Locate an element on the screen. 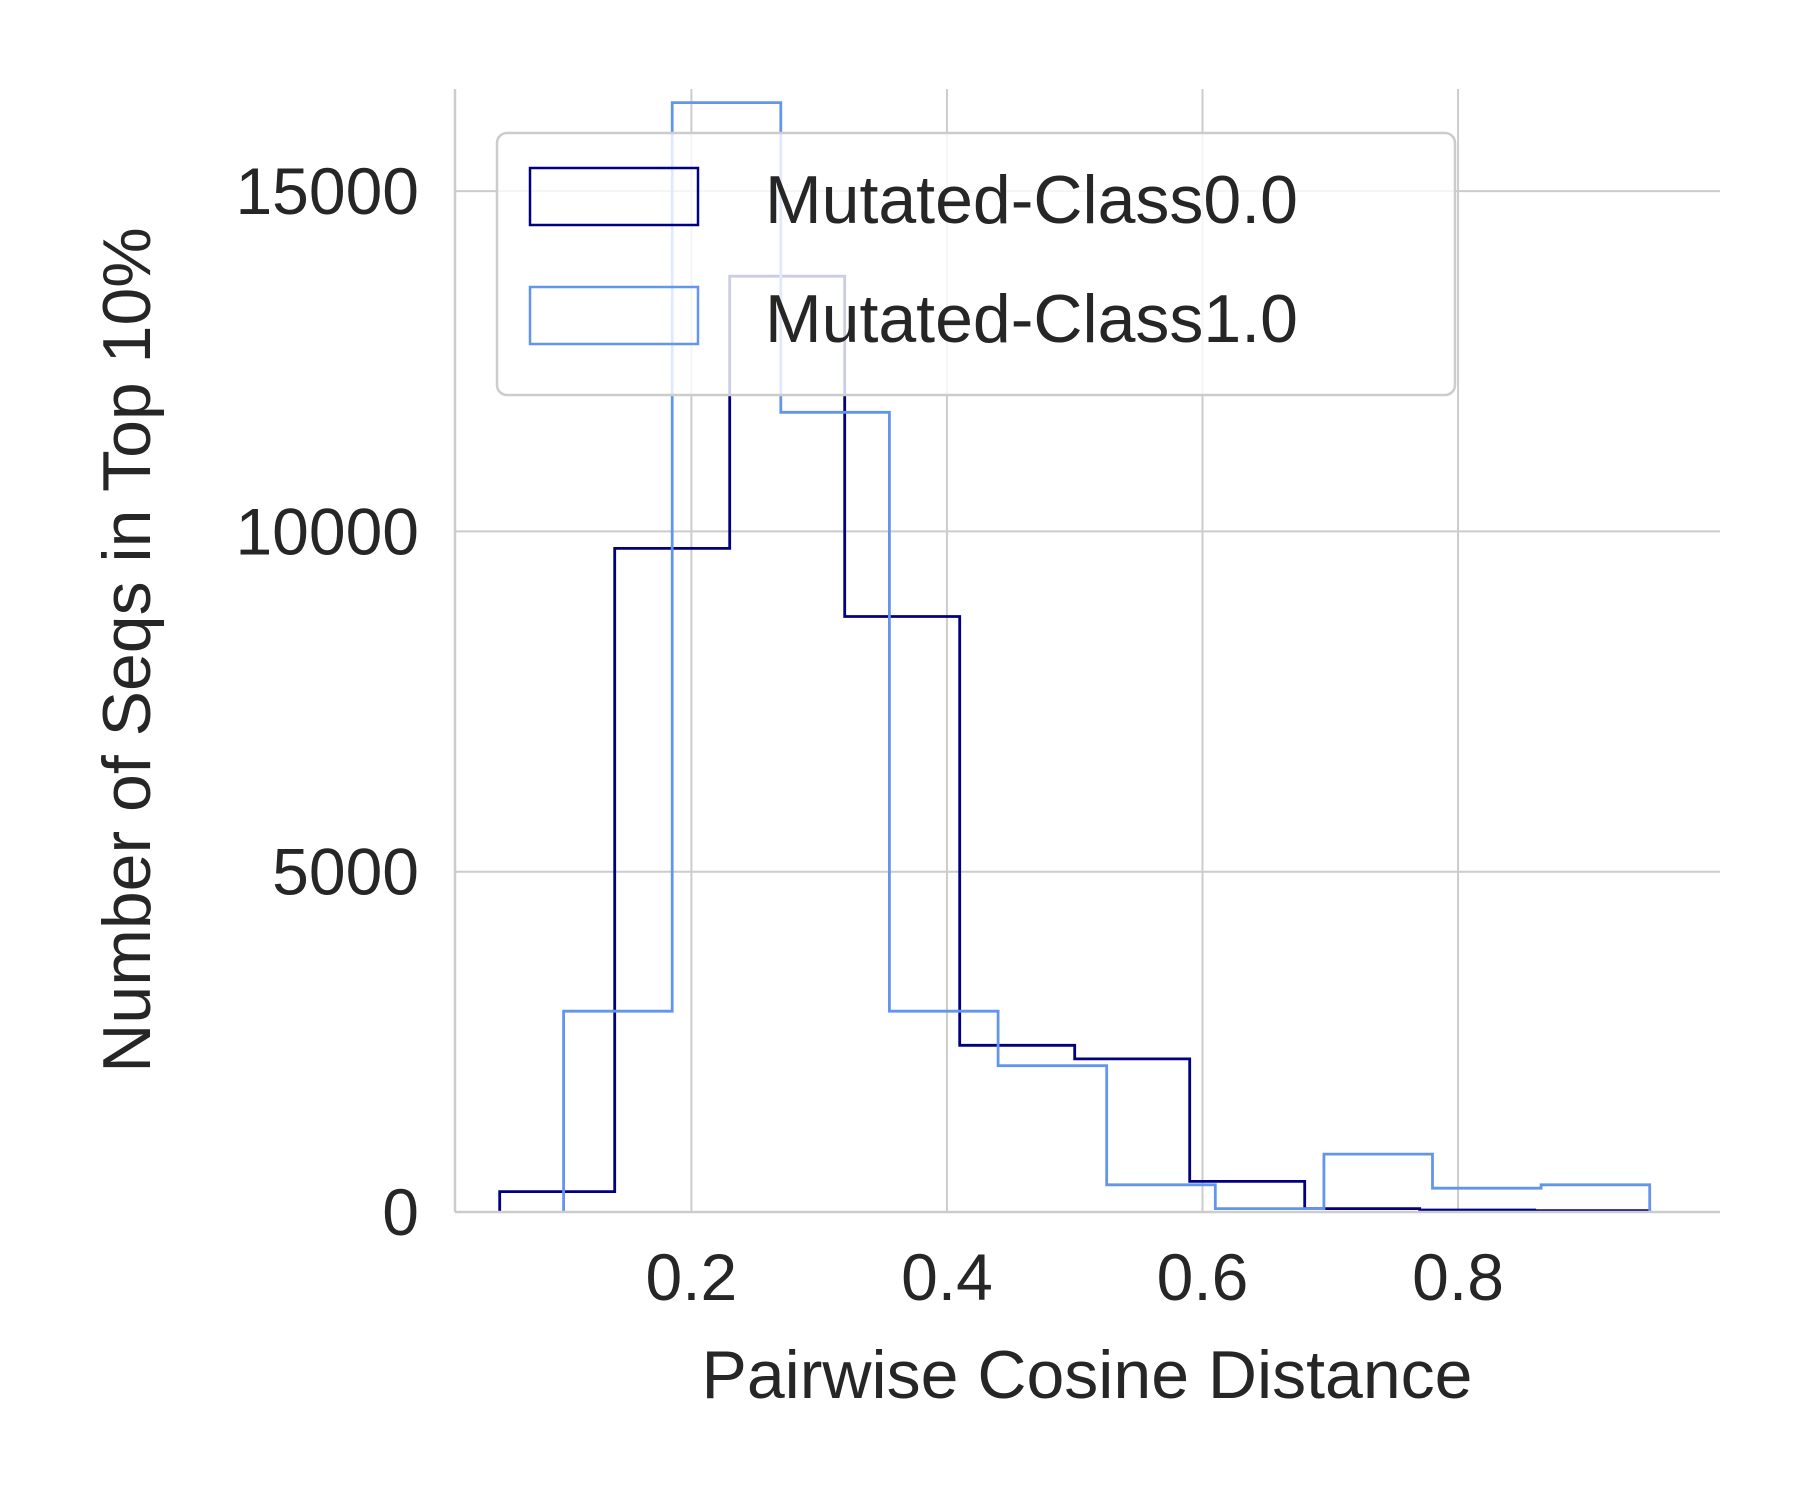 This screenshot has height=1500, width=1800. legend-label-class0: Mutated-Class0.0 is located at coordinates (1031, 200).